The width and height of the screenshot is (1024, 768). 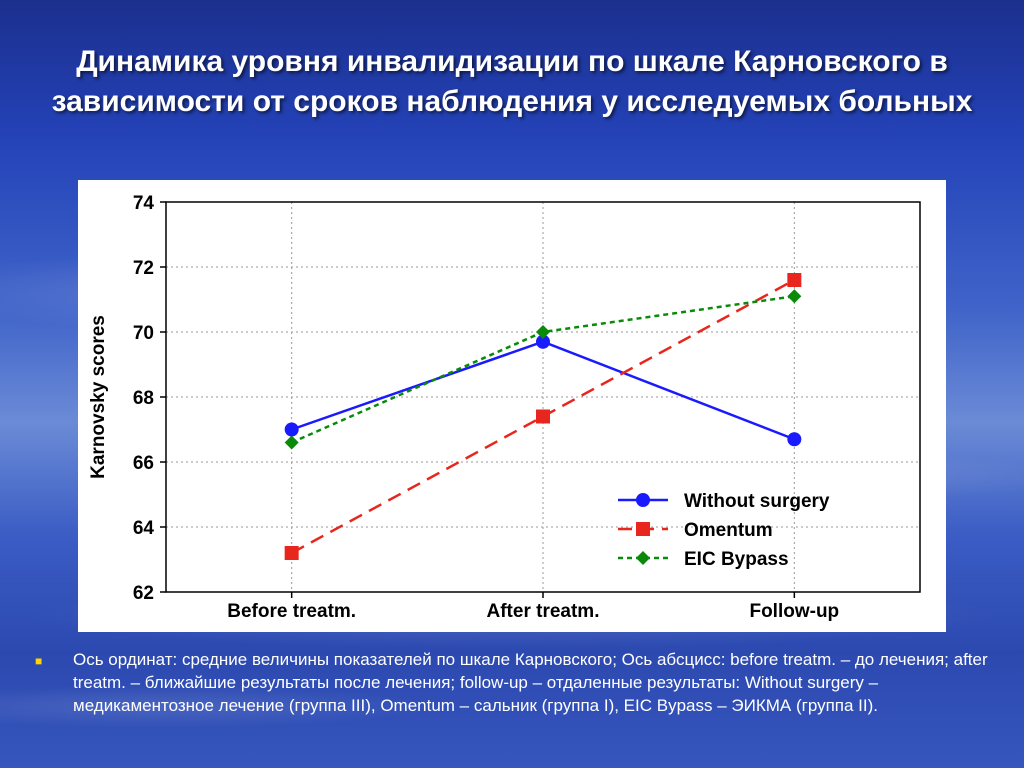 I want to click on x-tick-label: Follow-up, so click(x=794, y=611).